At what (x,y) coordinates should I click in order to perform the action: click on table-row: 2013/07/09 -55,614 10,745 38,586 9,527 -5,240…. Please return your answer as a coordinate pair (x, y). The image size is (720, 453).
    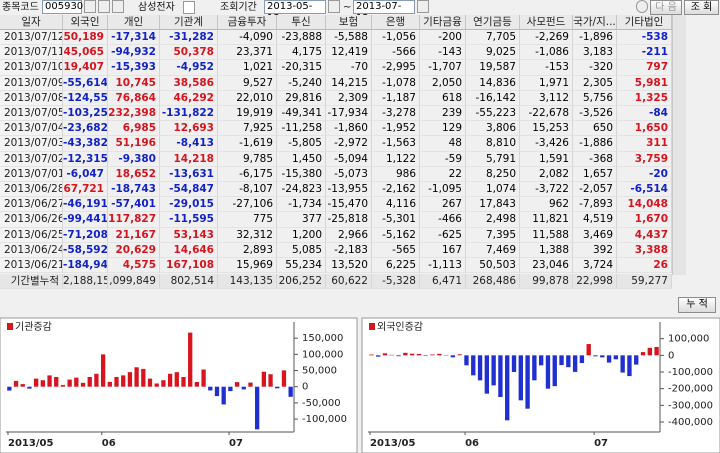
    Looking at the image, I should click on (336, 83).